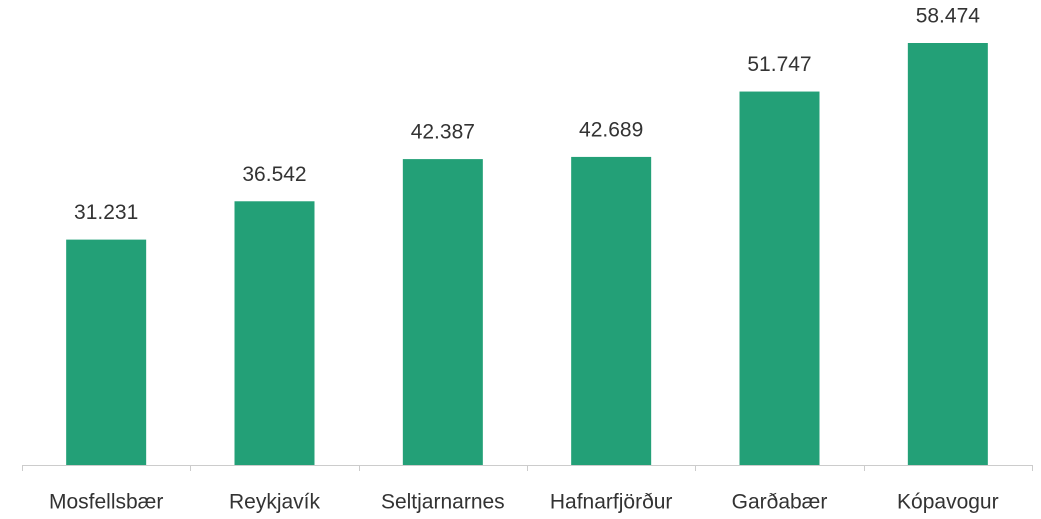 This screenshot has width=1041, height=519. What do you see at coordinates (443, 502) in the screenshot?
I see `x-tick-label: Seltjarnarnes` at bounding box center [443, 502].